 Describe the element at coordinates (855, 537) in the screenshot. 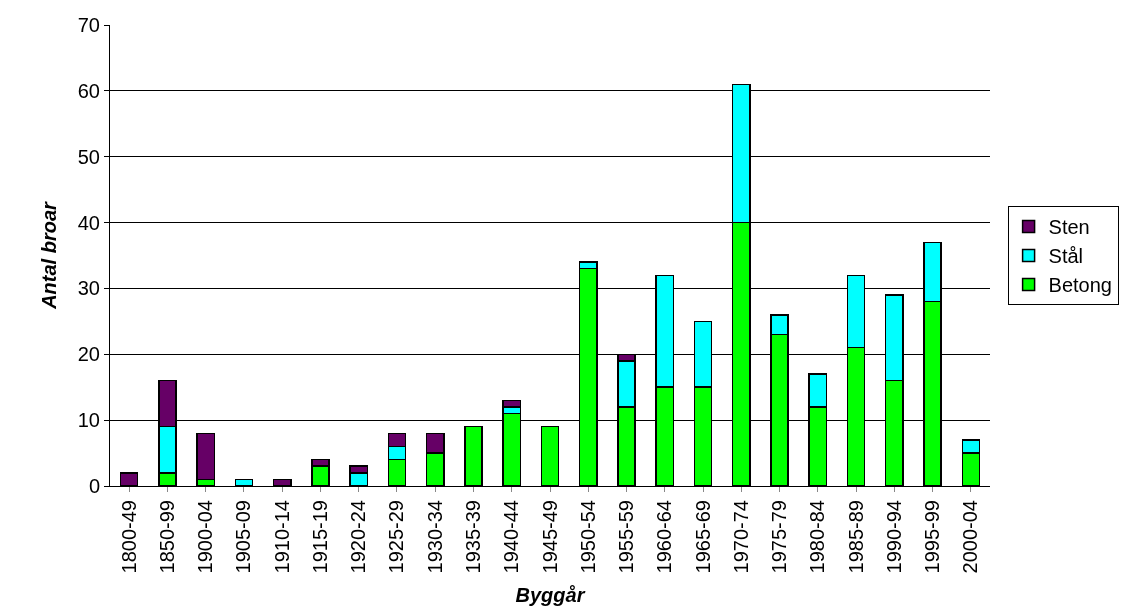

I see `x-tick-label: 1985-89` at that location.